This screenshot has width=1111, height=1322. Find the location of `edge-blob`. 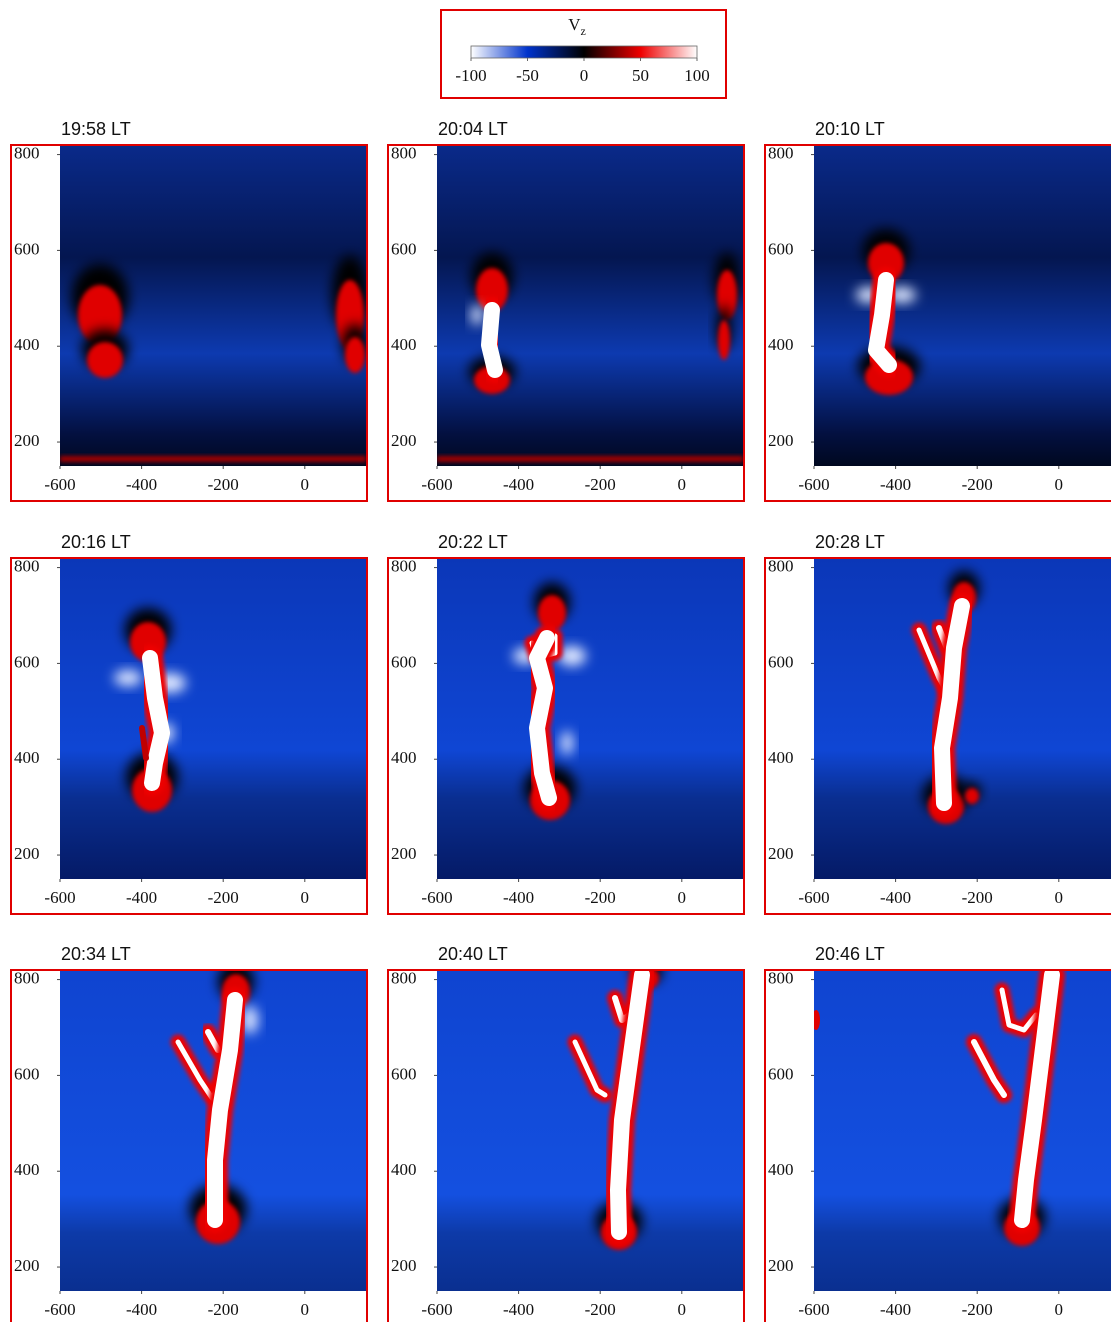

edge-blob is located at coordinates (817, 1020).